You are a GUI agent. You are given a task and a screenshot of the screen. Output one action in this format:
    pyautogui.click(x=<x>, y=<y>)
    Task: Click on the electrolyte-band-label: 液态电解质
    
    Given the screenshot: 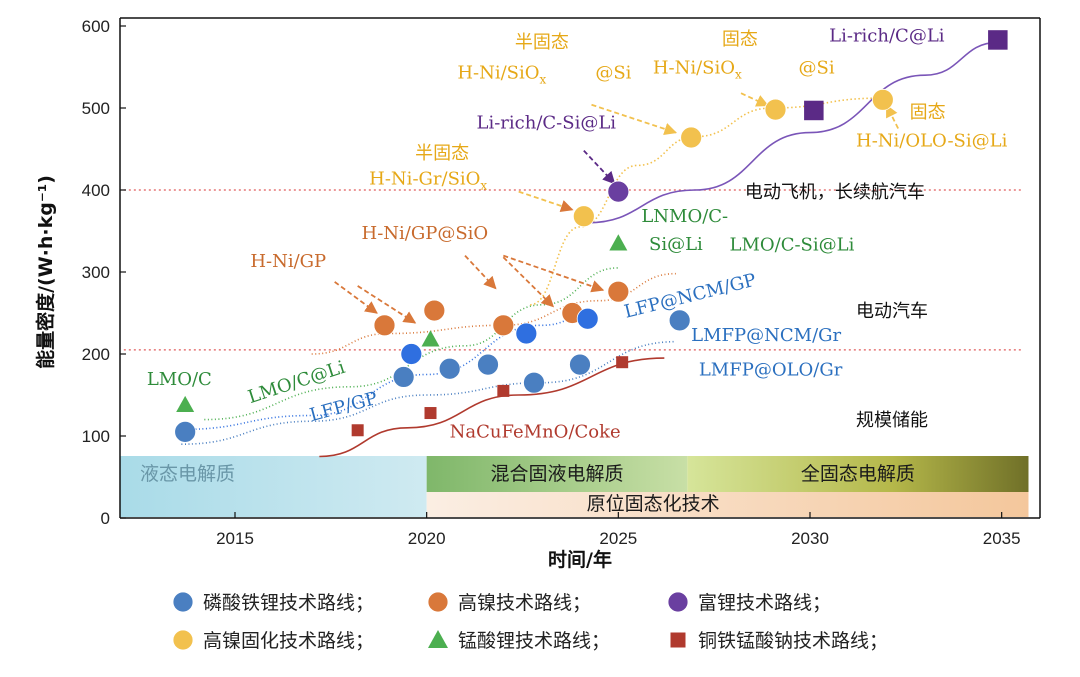 What is the action you would take?
    pyautogui.click(x=187, y=474)
    